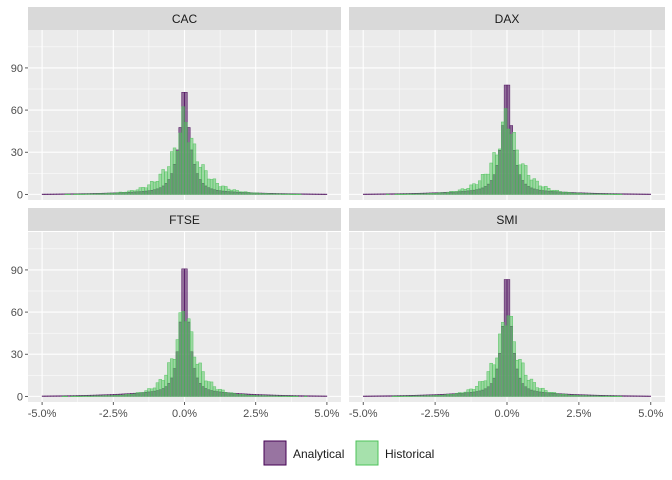 Image resolution: width=672 pixels, height=480 pixels. What do you see at coordinates (506, 414) in the screenshot?
I see `x-tick-label: 0.0%` at bounding box center [506, 414].